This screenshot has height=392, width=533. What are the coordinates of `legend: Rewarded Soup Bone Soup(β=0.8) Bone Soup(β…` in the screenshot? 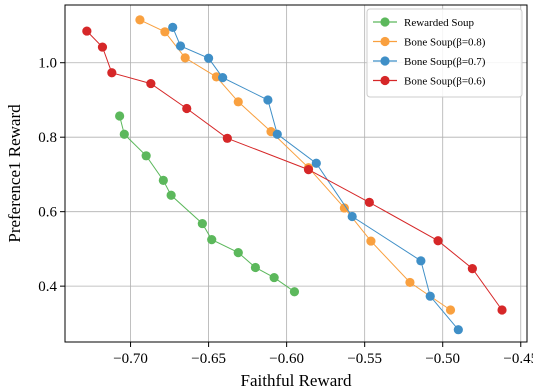 It's located at (444, 53).